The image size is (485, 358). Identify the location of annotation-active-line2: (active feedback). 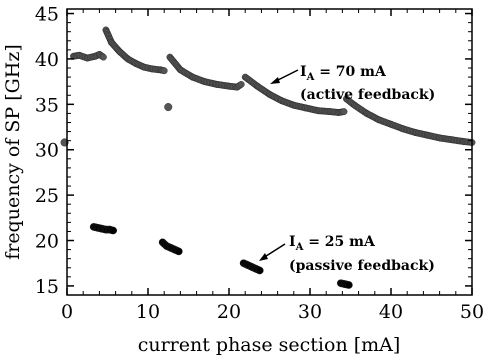
(367, 95).